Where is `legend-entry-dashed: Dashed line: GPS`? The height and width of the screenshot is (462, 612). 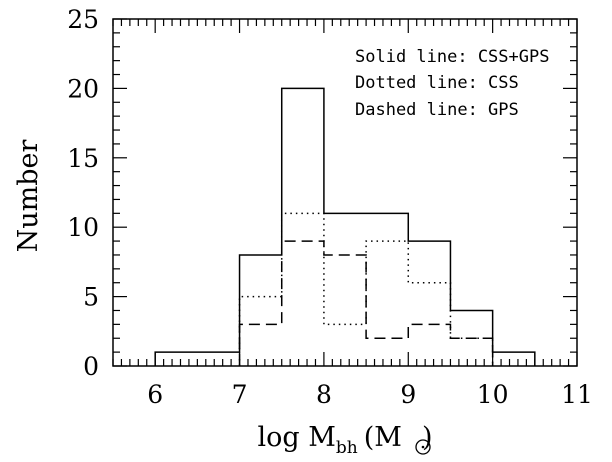 legend-entry-dashed: Dashed line: GPS is located at coordinates (437, 110).